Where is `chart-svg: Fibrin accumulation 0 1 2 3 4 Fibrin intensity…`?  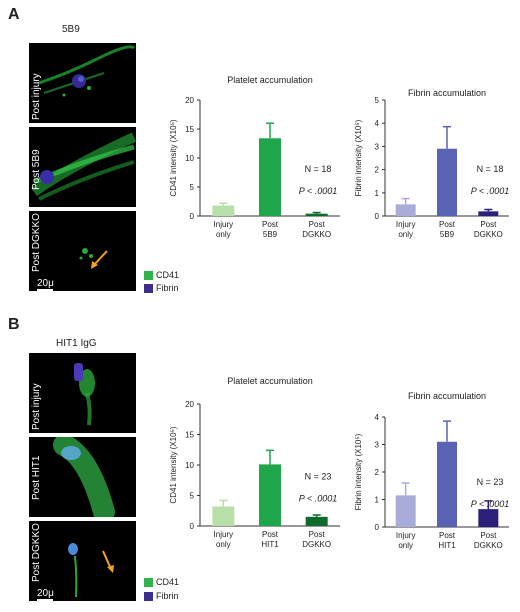
chart-svg: Fibrin accumulation 0 1 2 3 4 Fibrin intensity… is located at coordinates (431, 470).